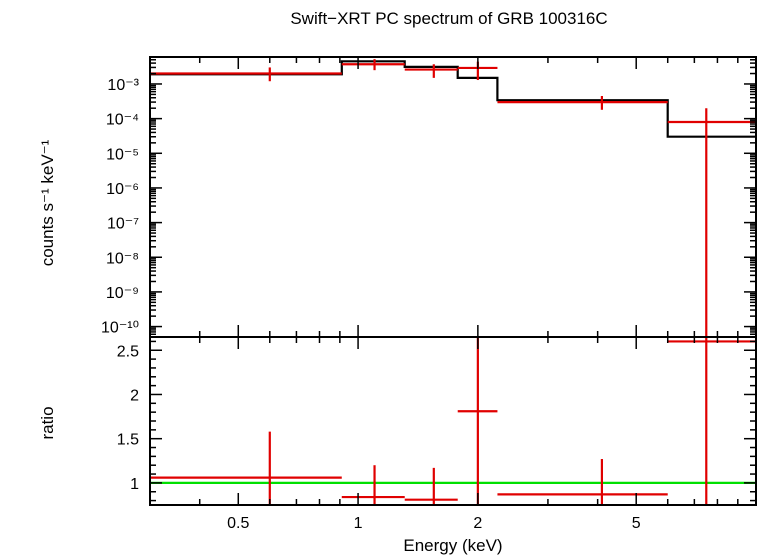 The image size is (758, 556). What do you see at coordinates (477, 523) in the screenshot?
I see `x-tick-label: 2` at bounding box center [477, 523].